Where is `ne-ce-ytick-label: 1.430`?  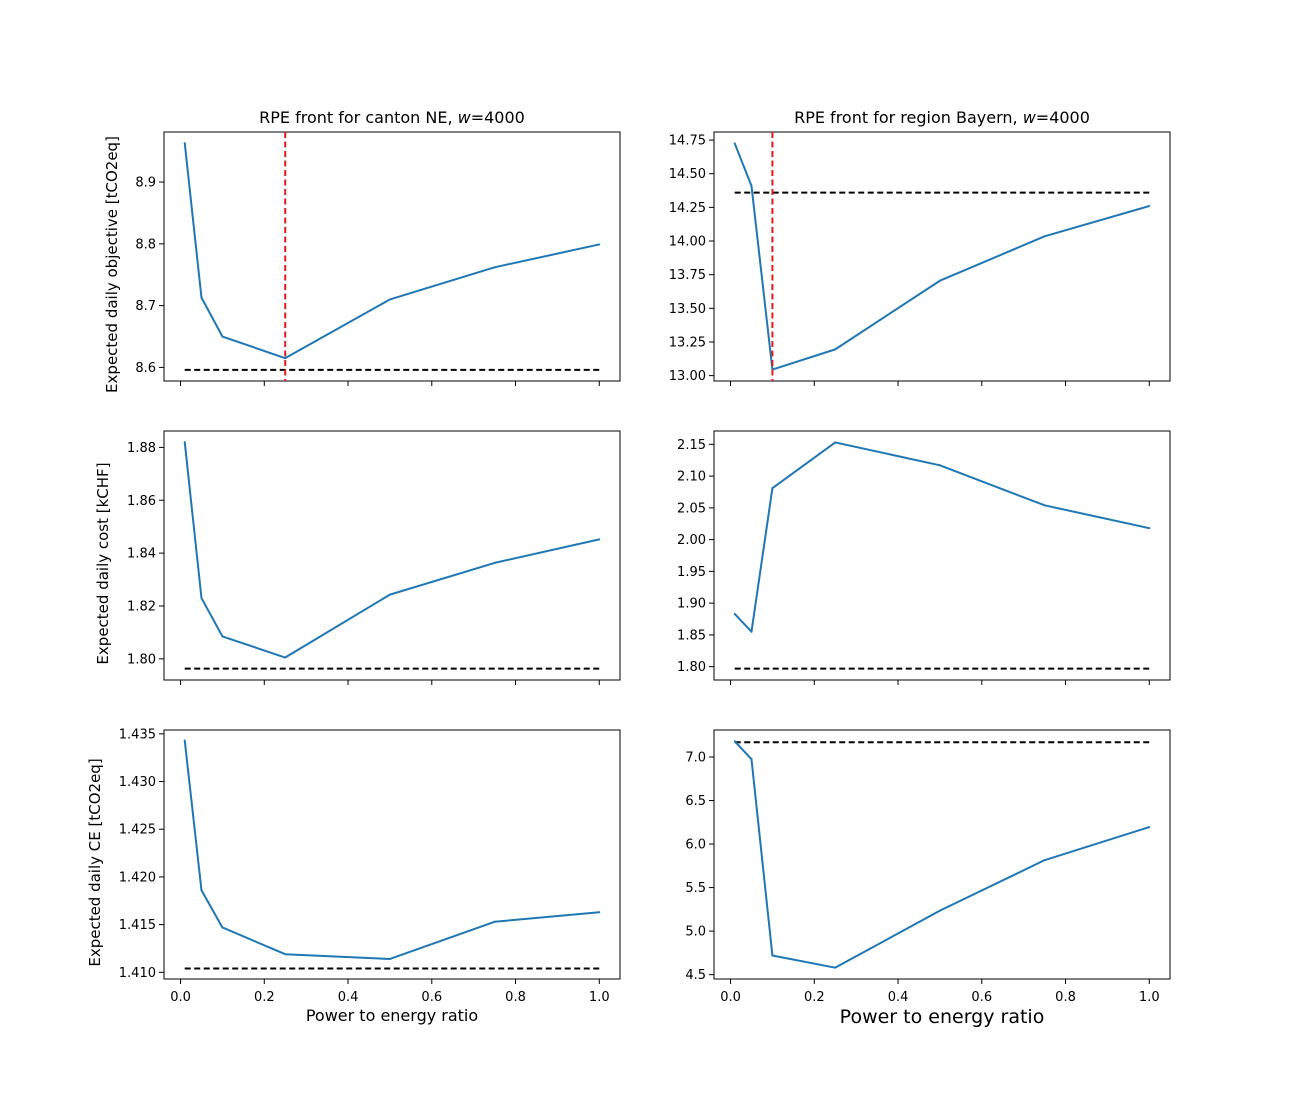
ne-ce-ytick-label: 1.430 is located at coordinates (137, 782).